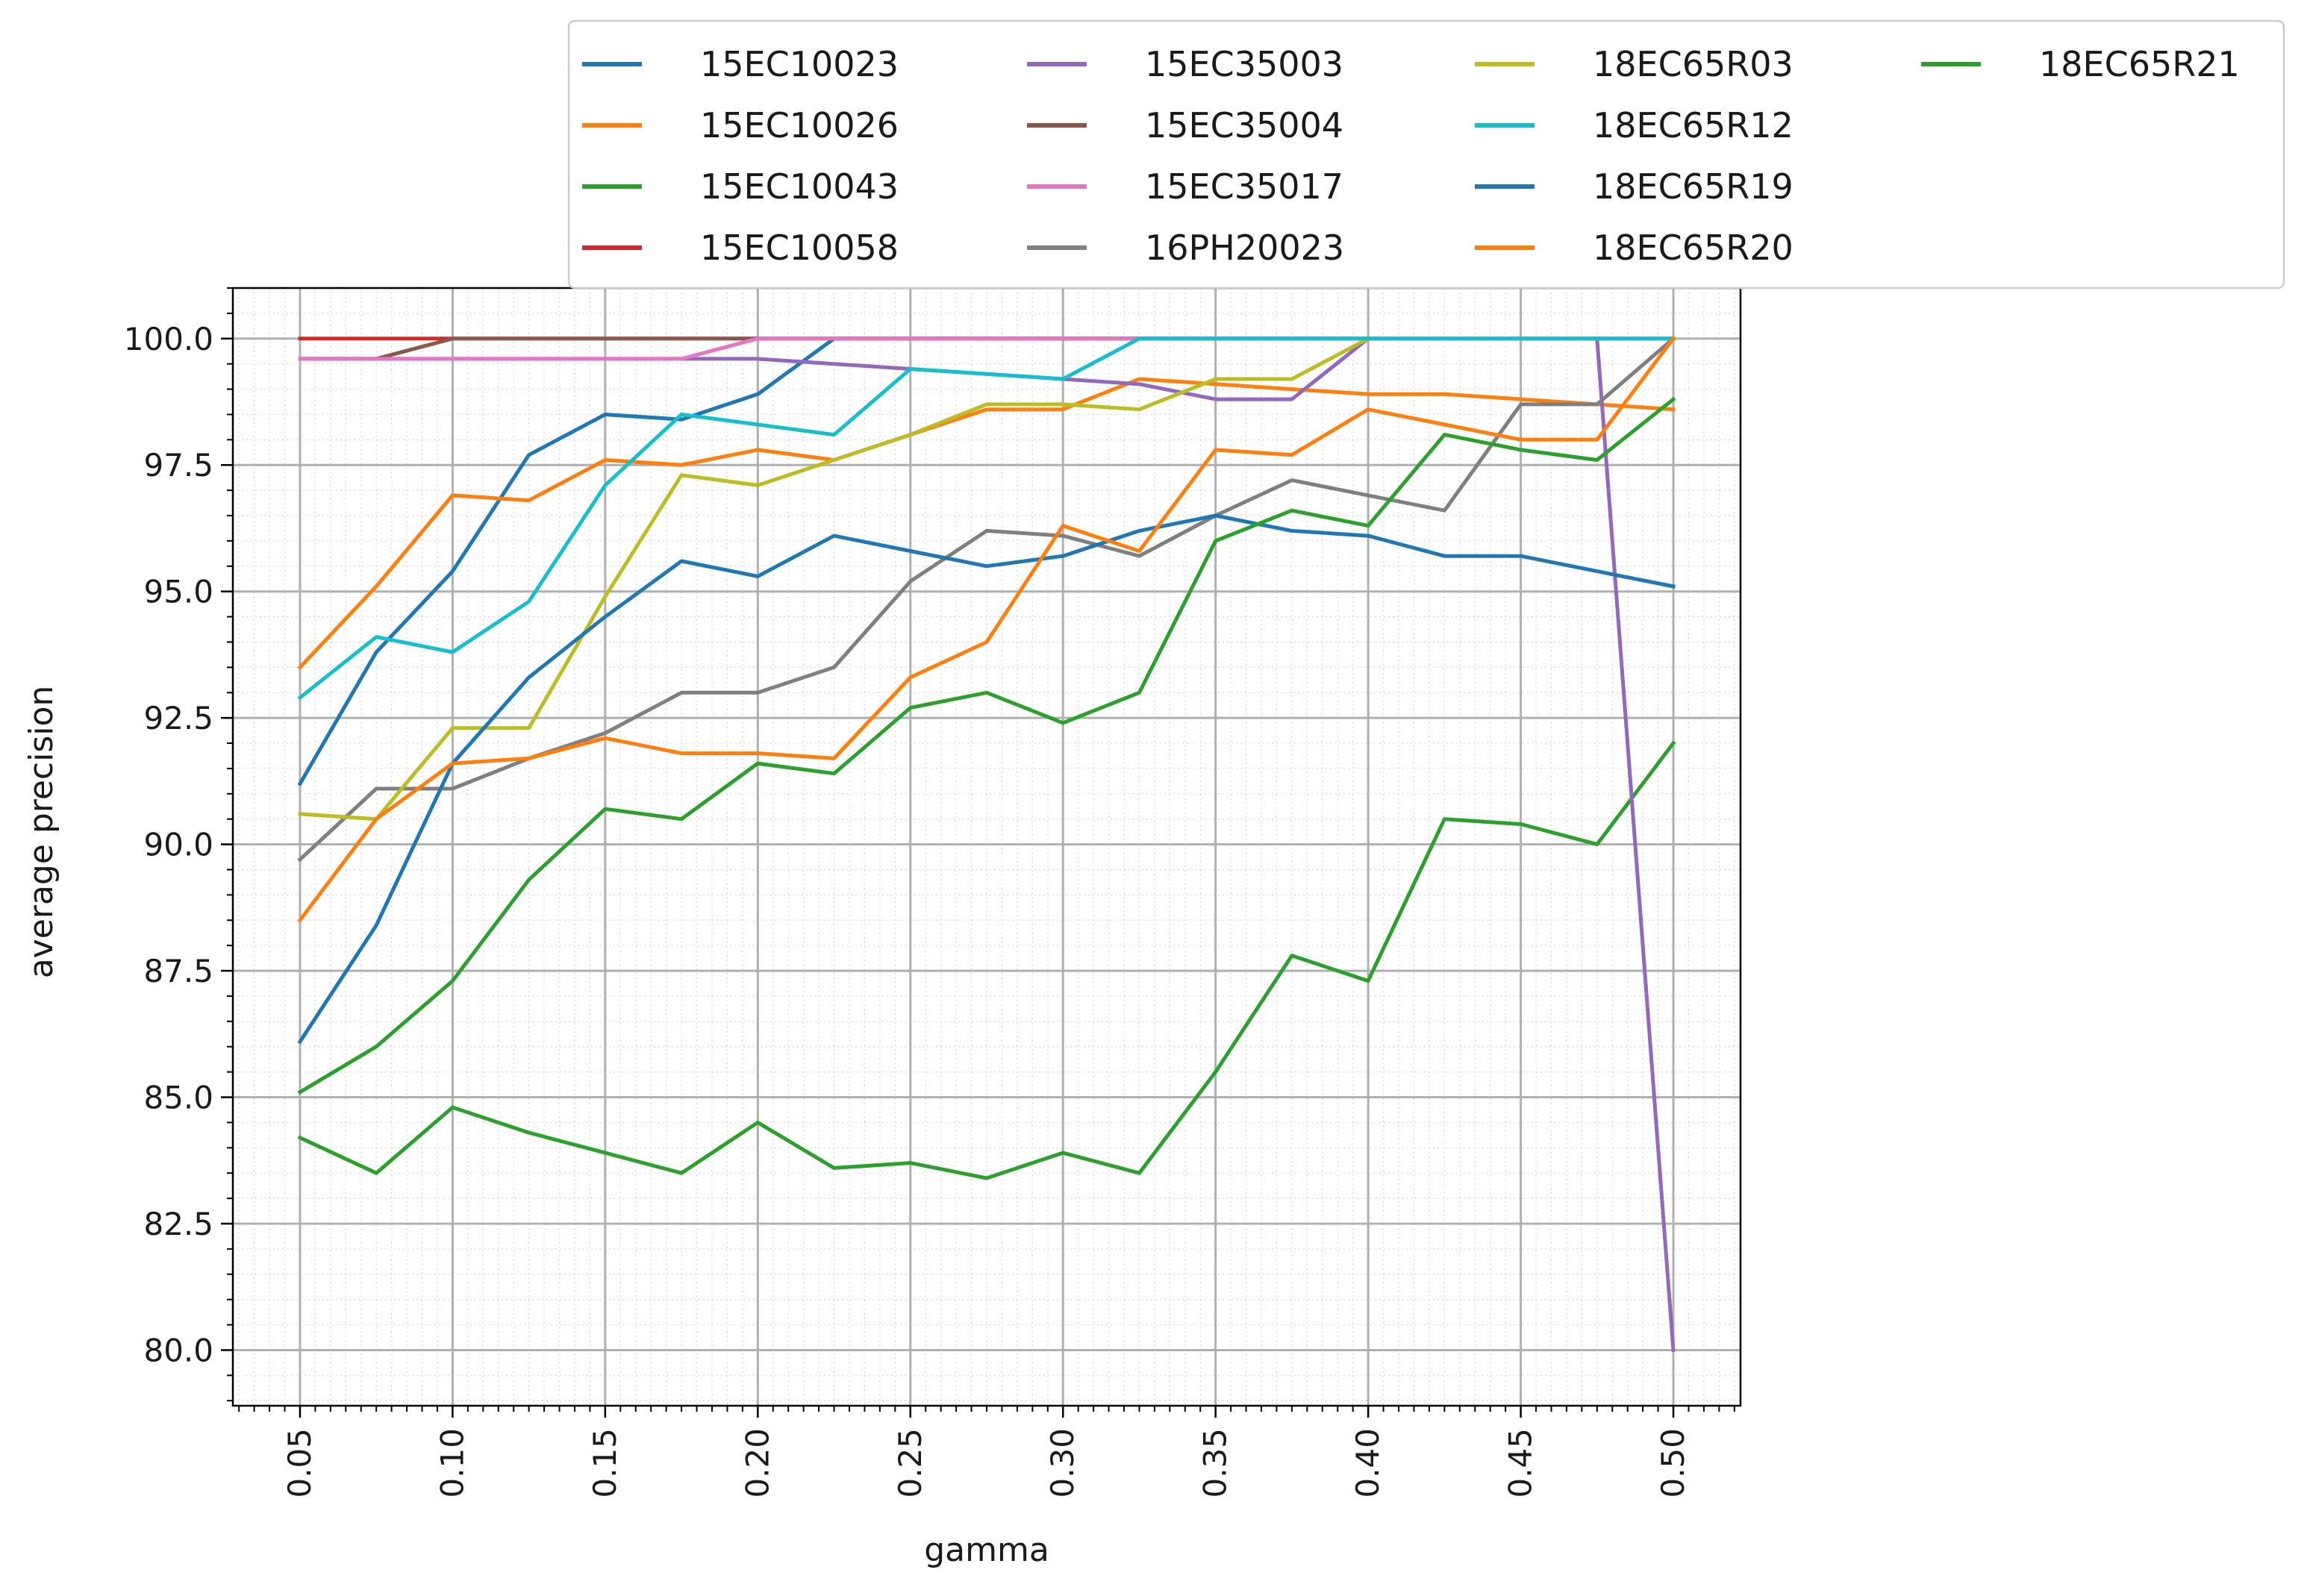  Describe the element at coordinates (168, 339) in the screenshot. I see `y-tick-label: 100.0` at that location.